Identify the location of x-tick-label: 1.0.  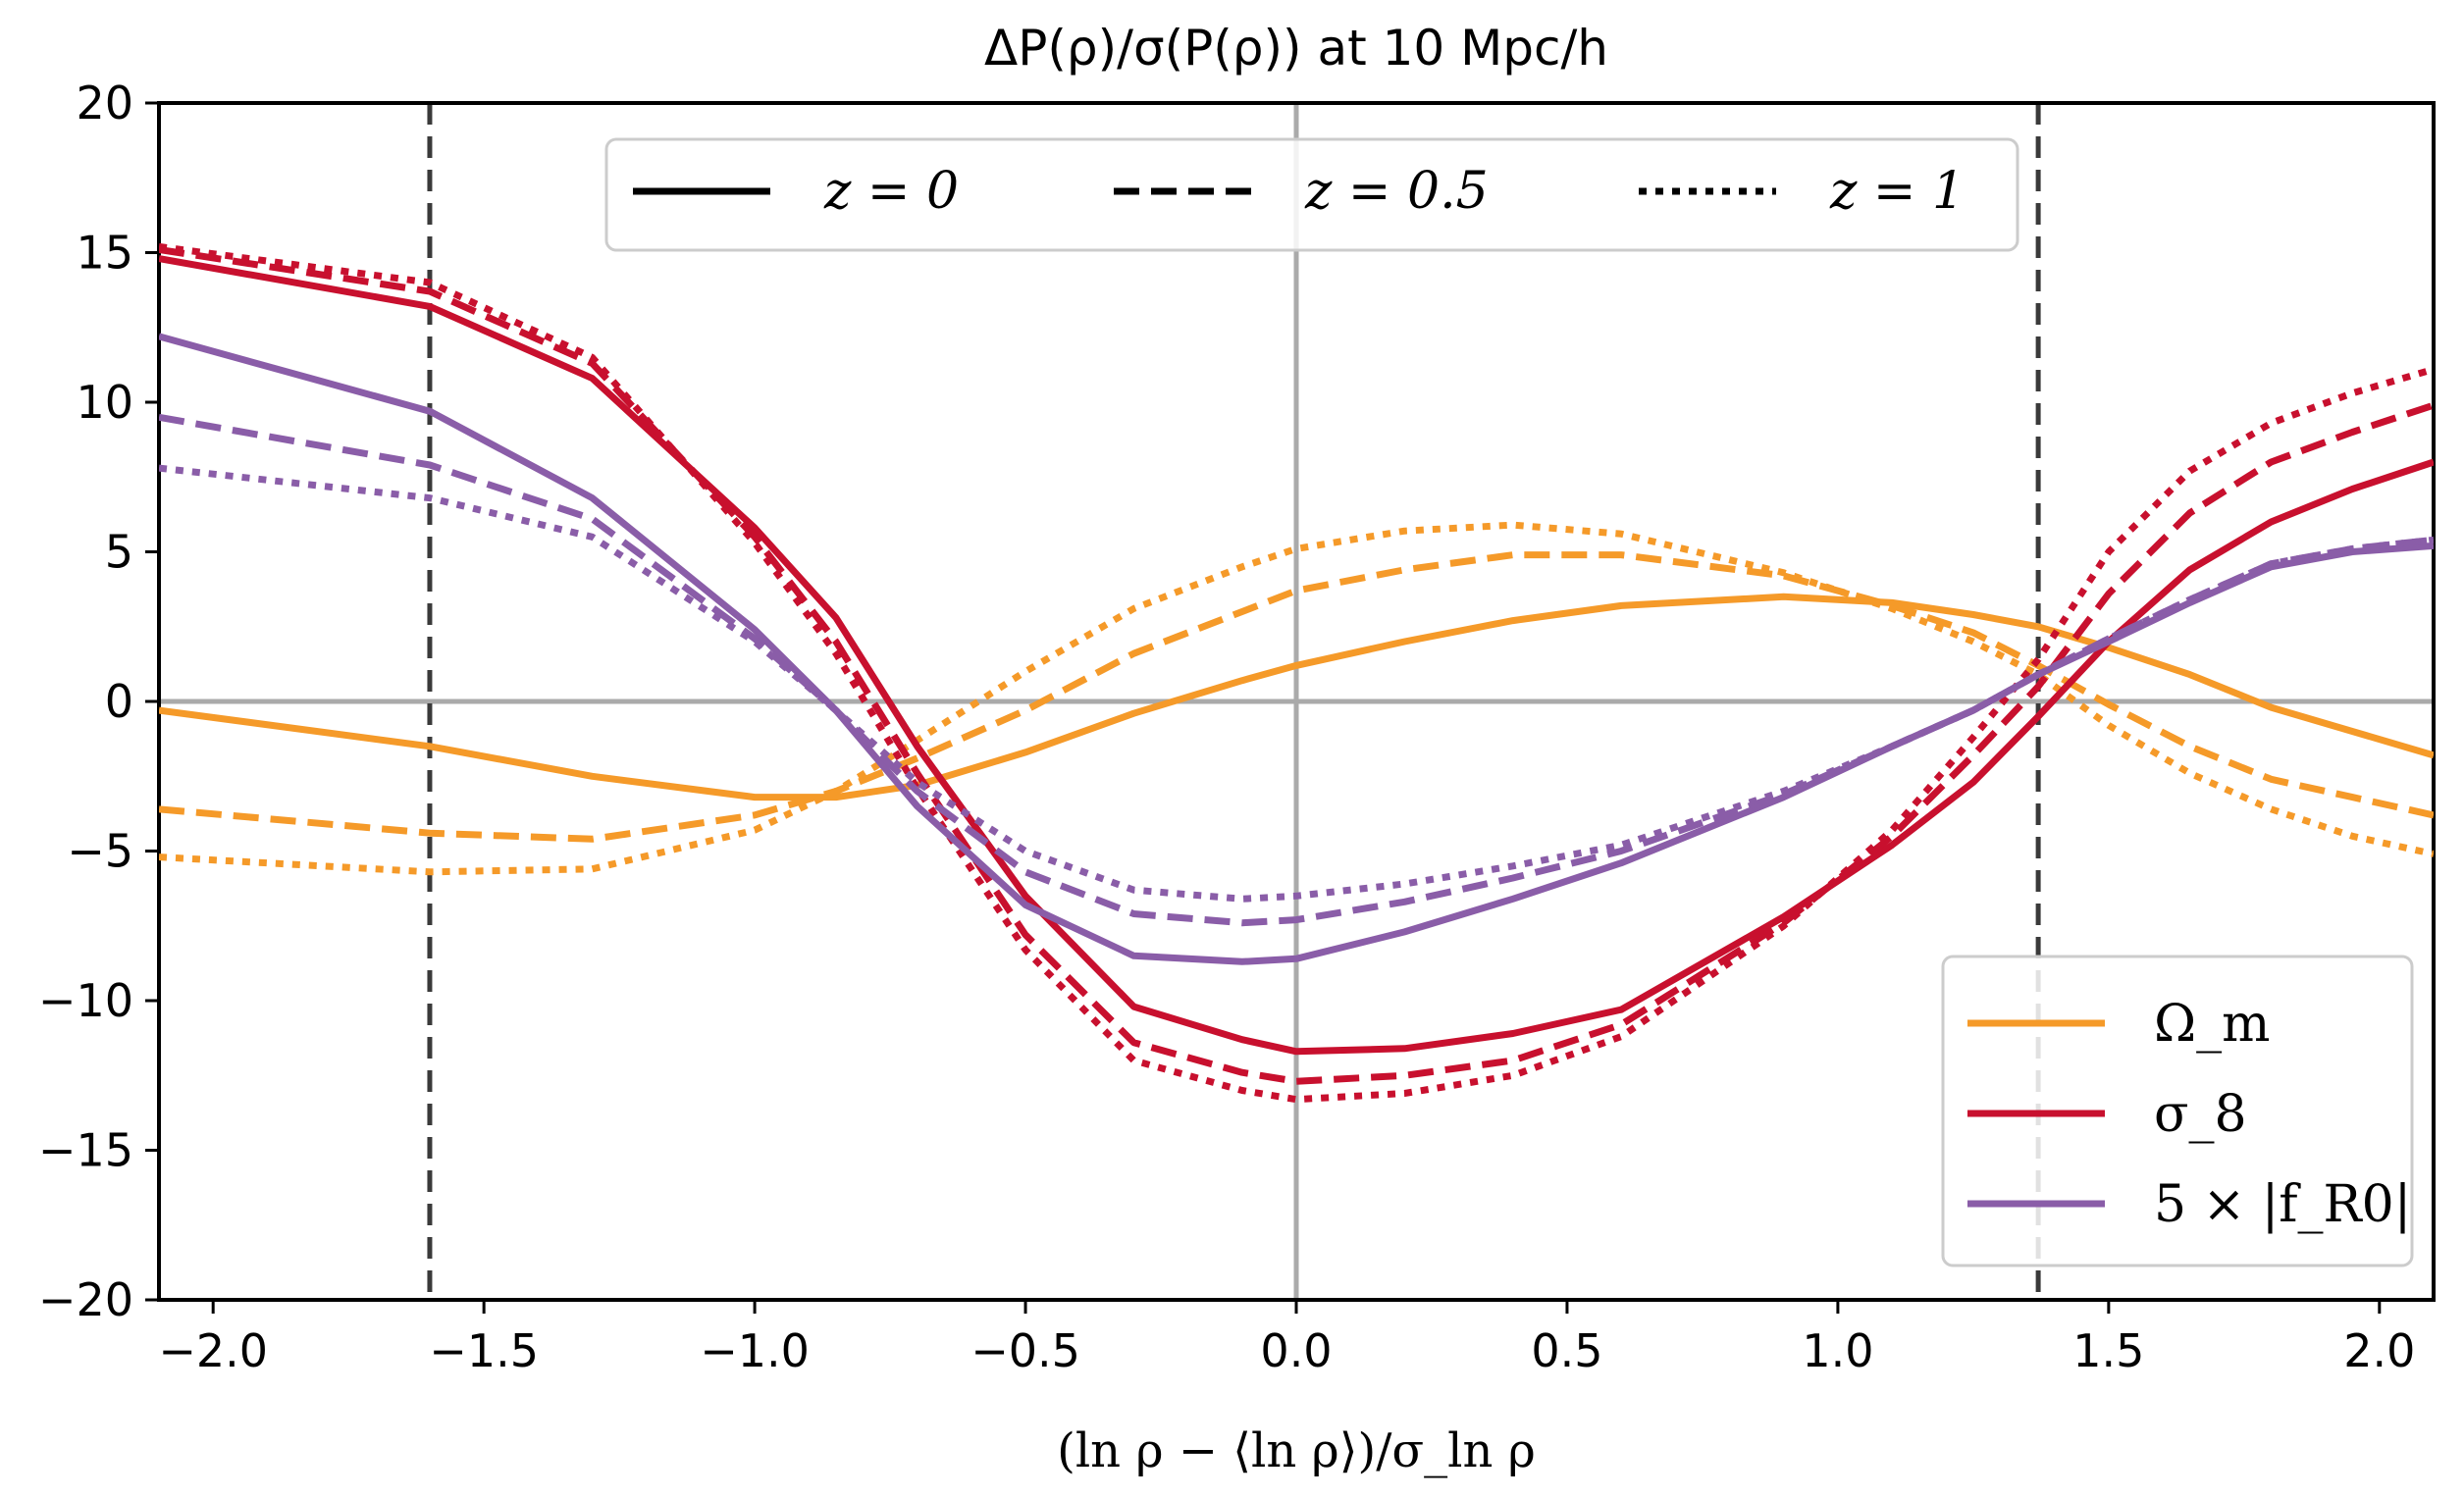
(1838, 1350).